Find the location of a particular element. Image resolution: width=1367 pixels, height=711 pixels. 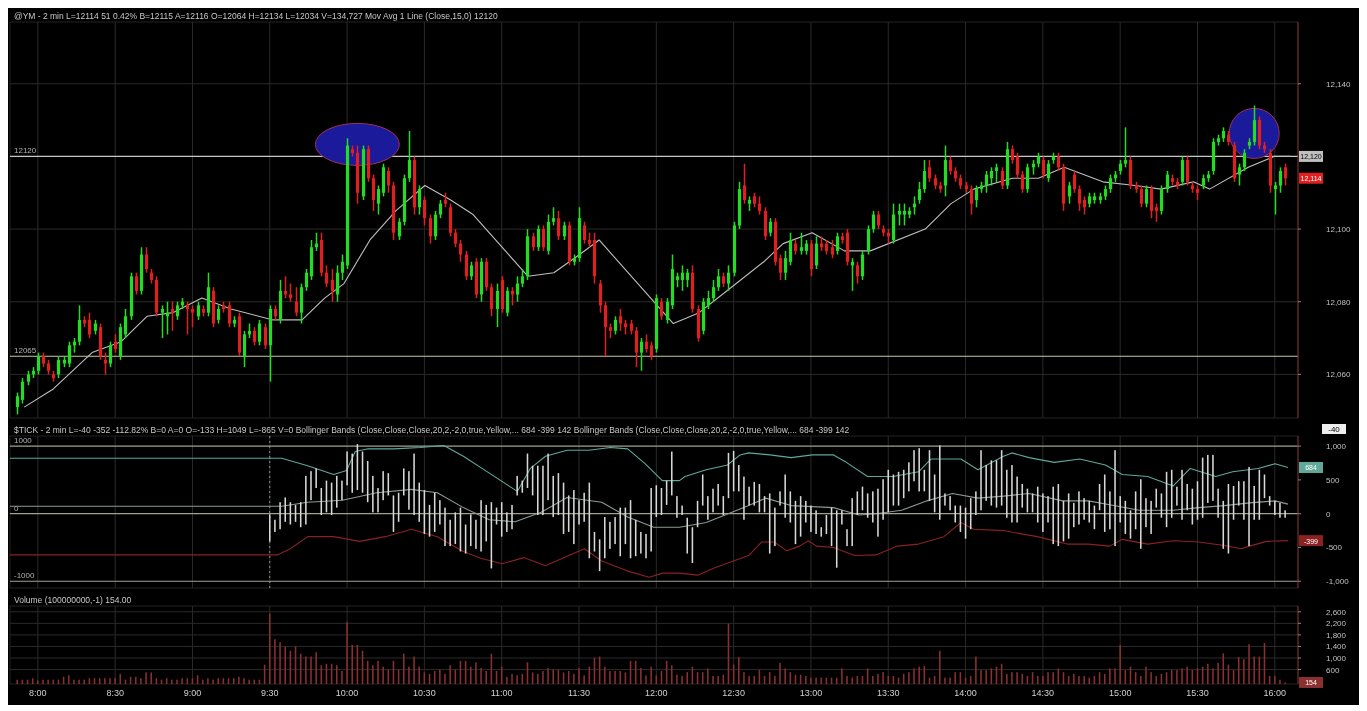

ref-line-label: 12065 is located at coordinates (25, 351).